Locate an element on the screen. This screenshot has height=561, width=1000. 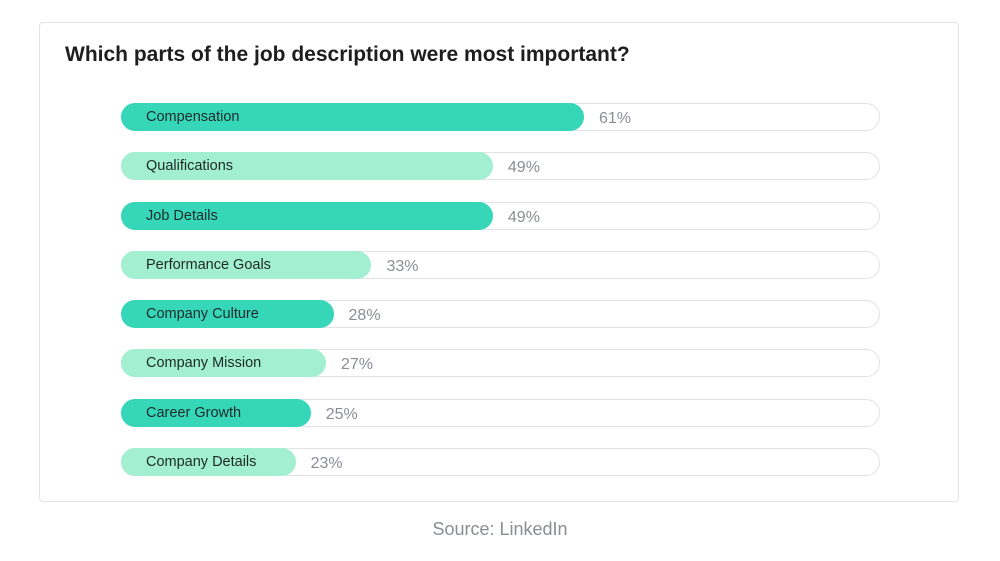
bar-row: Company Details 23% is located at coordinates (500, 463).